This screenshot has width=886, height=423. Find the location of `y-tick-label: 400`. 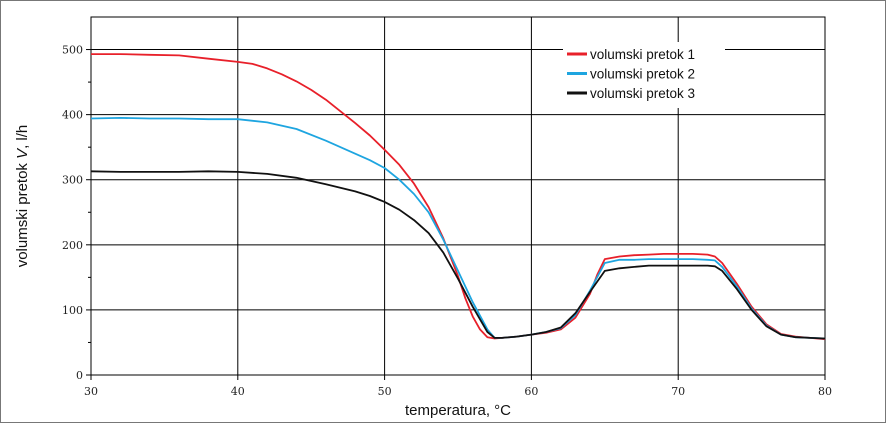

y-tick-label: 400 is located at coordinates (72, 115).